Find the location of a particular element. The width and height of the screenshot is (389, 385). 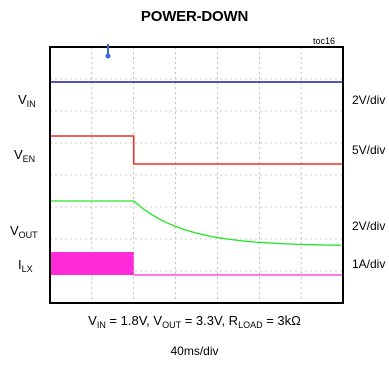

test-conditions: VIN = 1.8V, VOUT = 3.3V, RLOAD = 3kΩ is located at coordinates (194, 321).